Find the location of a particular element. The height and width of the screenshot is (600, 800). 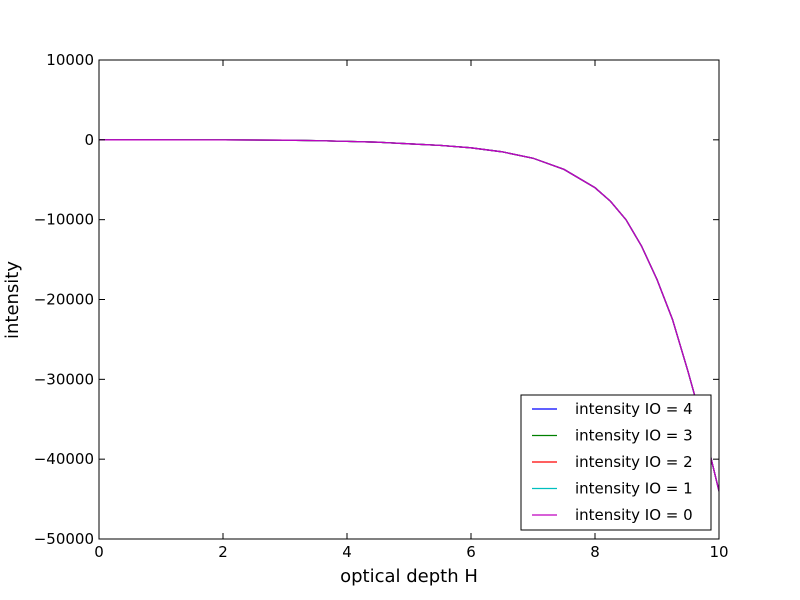

y-tick-label: −20000 is located at coordinates (64, 300).